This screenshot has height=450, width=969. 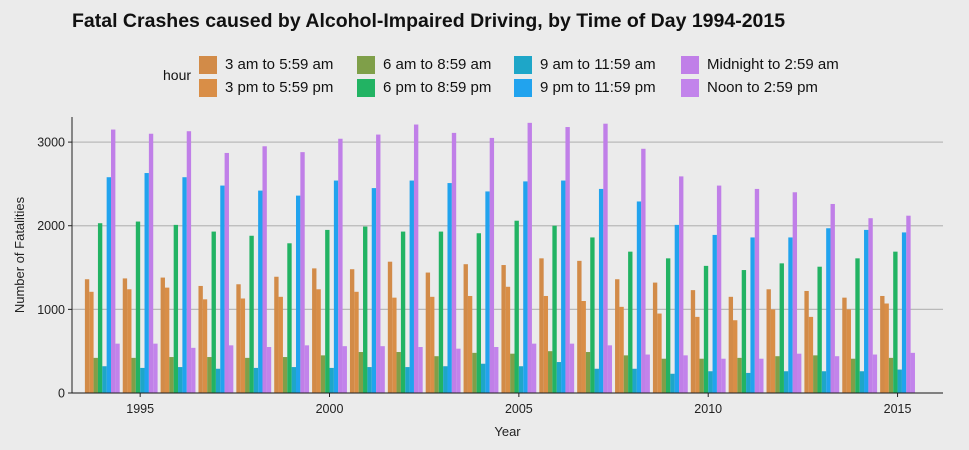 What do you see at coordinates (708, 409) in the screenshot?
I see `x-tick-label: 2010` at bounding box center [708, 409].